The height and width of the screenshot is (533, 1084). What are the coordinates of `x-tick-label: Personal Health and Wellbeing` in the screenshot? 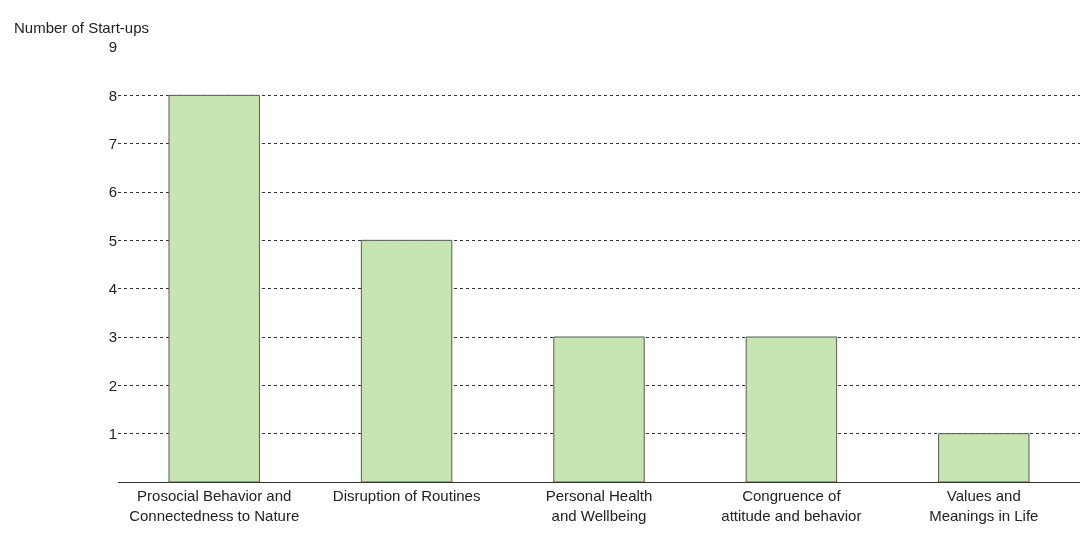 It's located at (599, 505).